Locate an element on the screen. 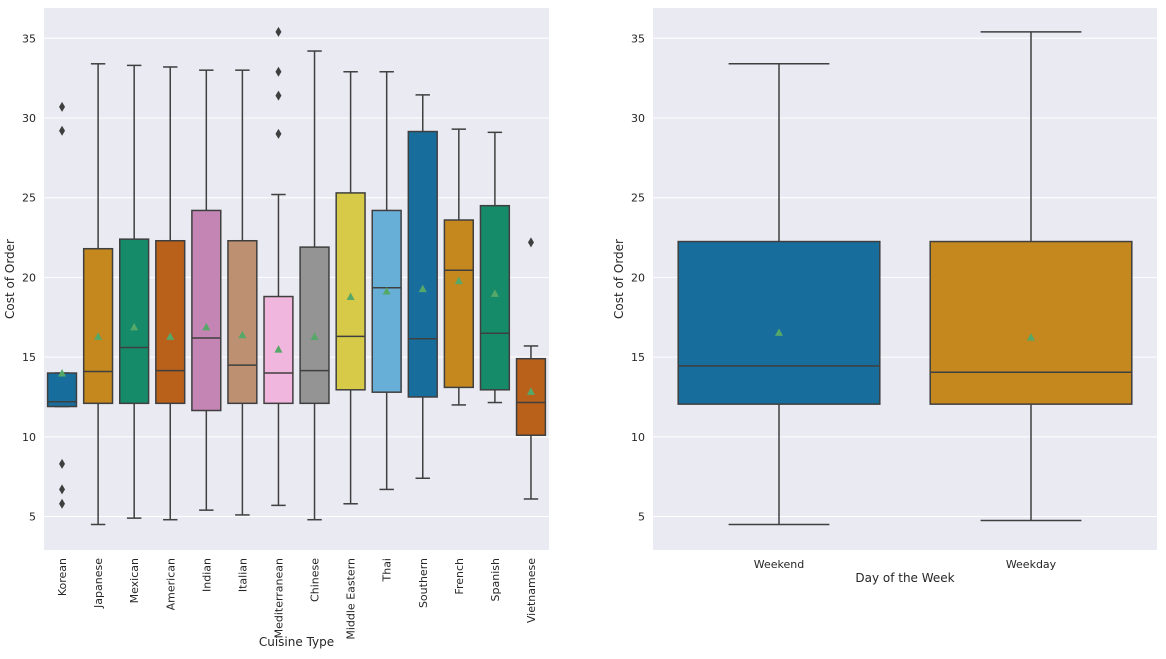  box-middle-eastern is located at coordinates (350, 288).